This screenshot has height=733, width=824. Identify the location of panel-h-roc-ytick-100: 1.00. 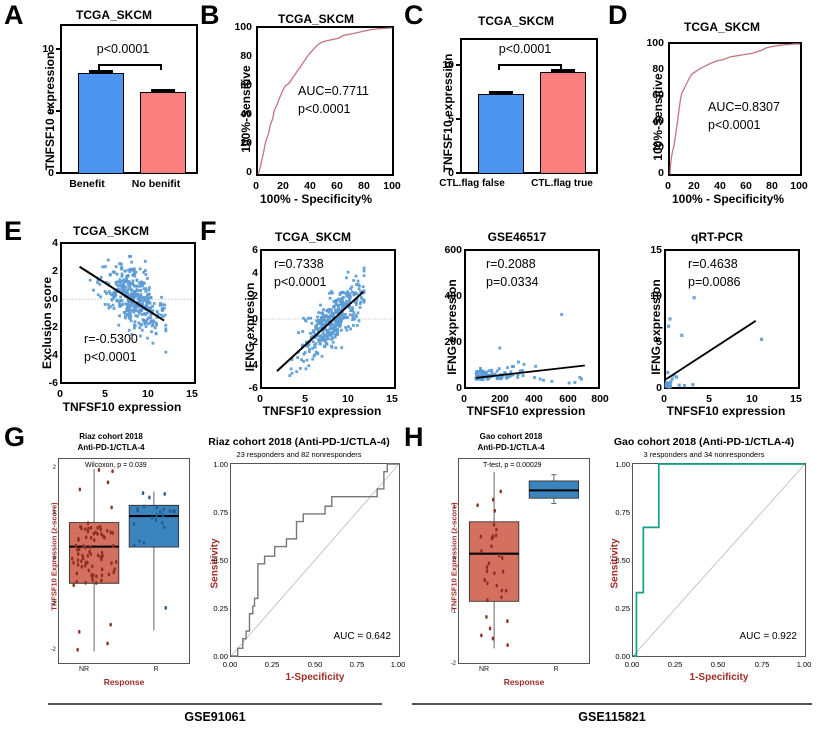
(622, 464).